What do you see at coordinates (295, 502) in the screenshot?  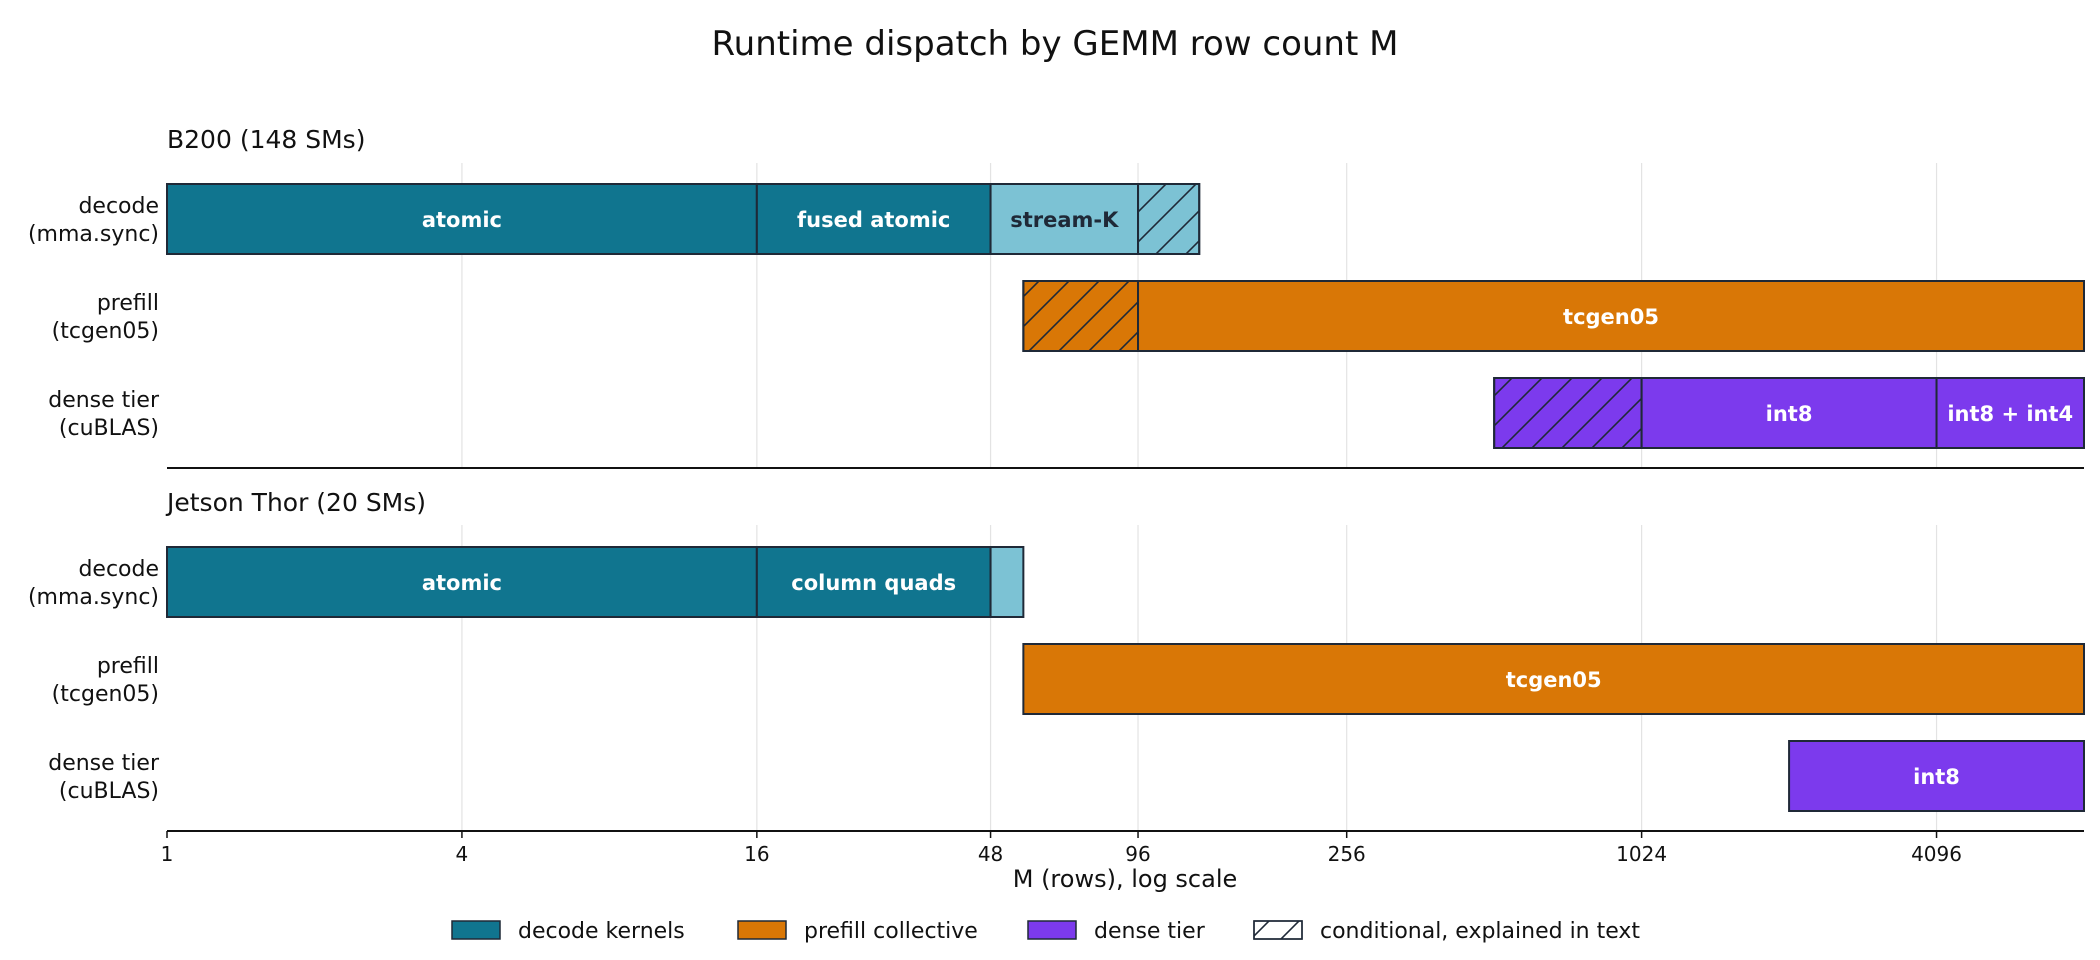 I see `panel-title: Jetson Thor (20 SMs)` at bounding box center [295, 502].